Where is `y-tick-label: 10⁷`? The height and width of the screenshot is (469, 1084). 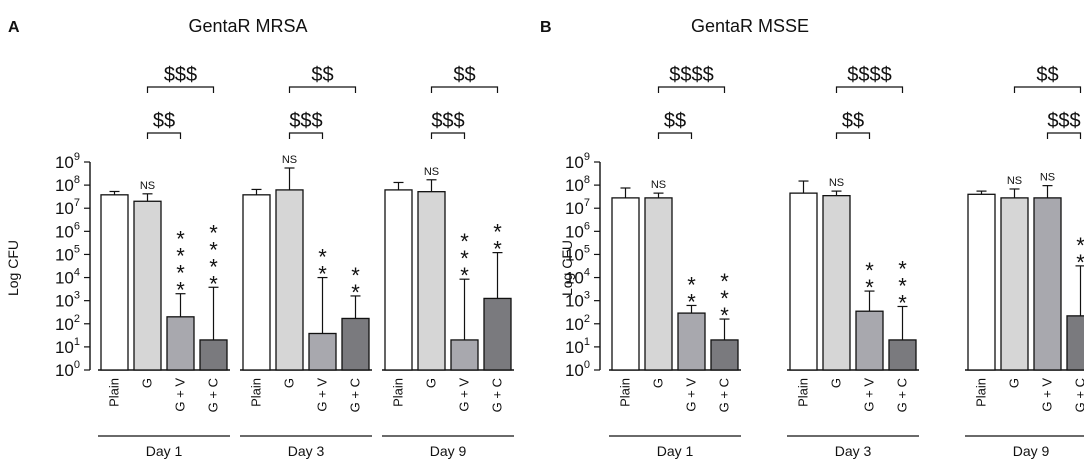
y-tick-label: 10⁷ is located at coordinates (577, 207).